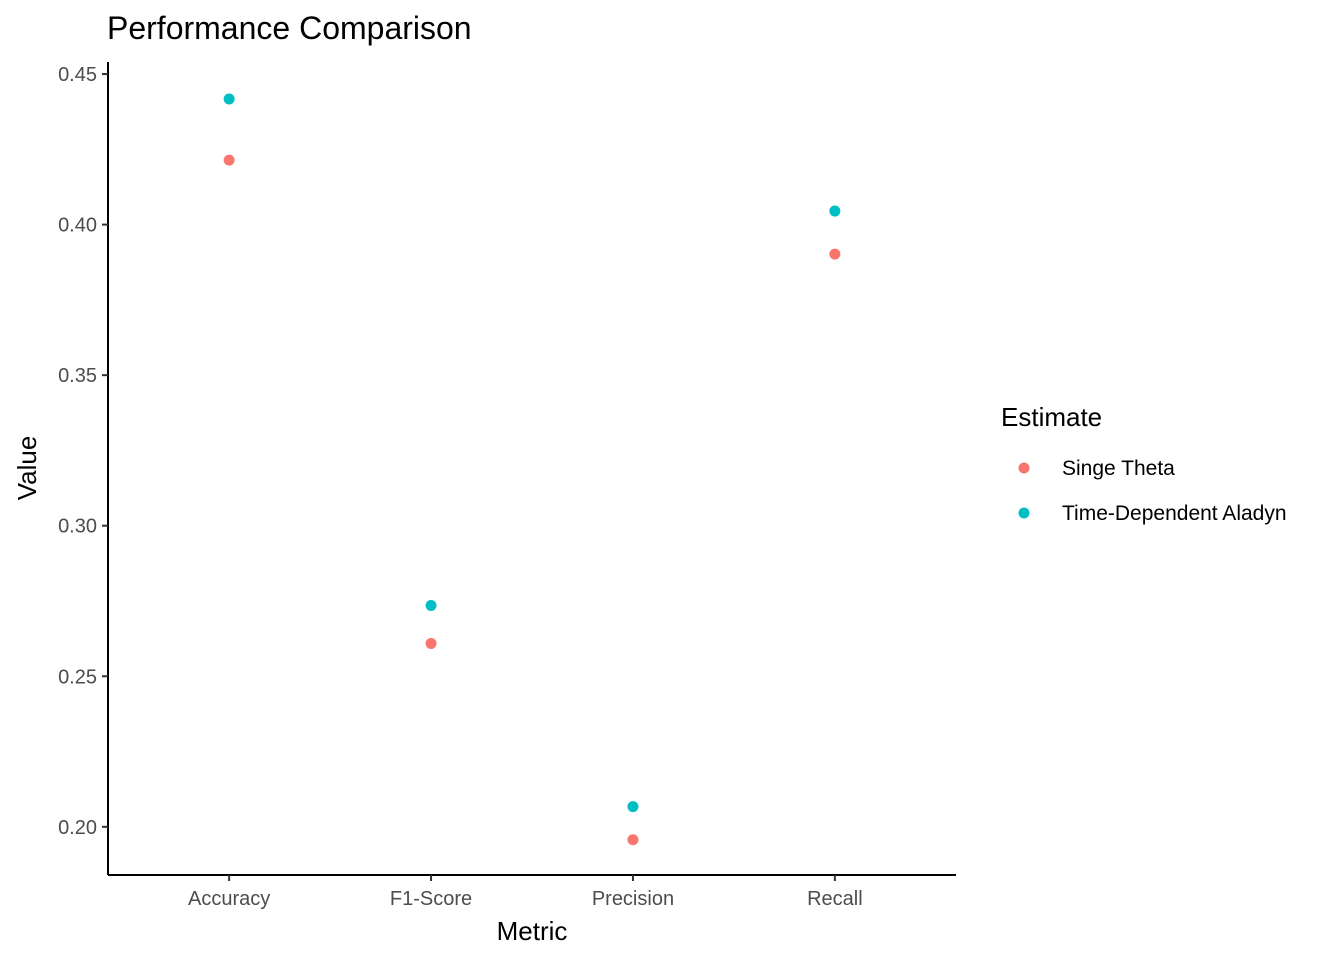 The image size is (1344, 965). I want to click on x-tick-label: Precision, so click(633, 899).